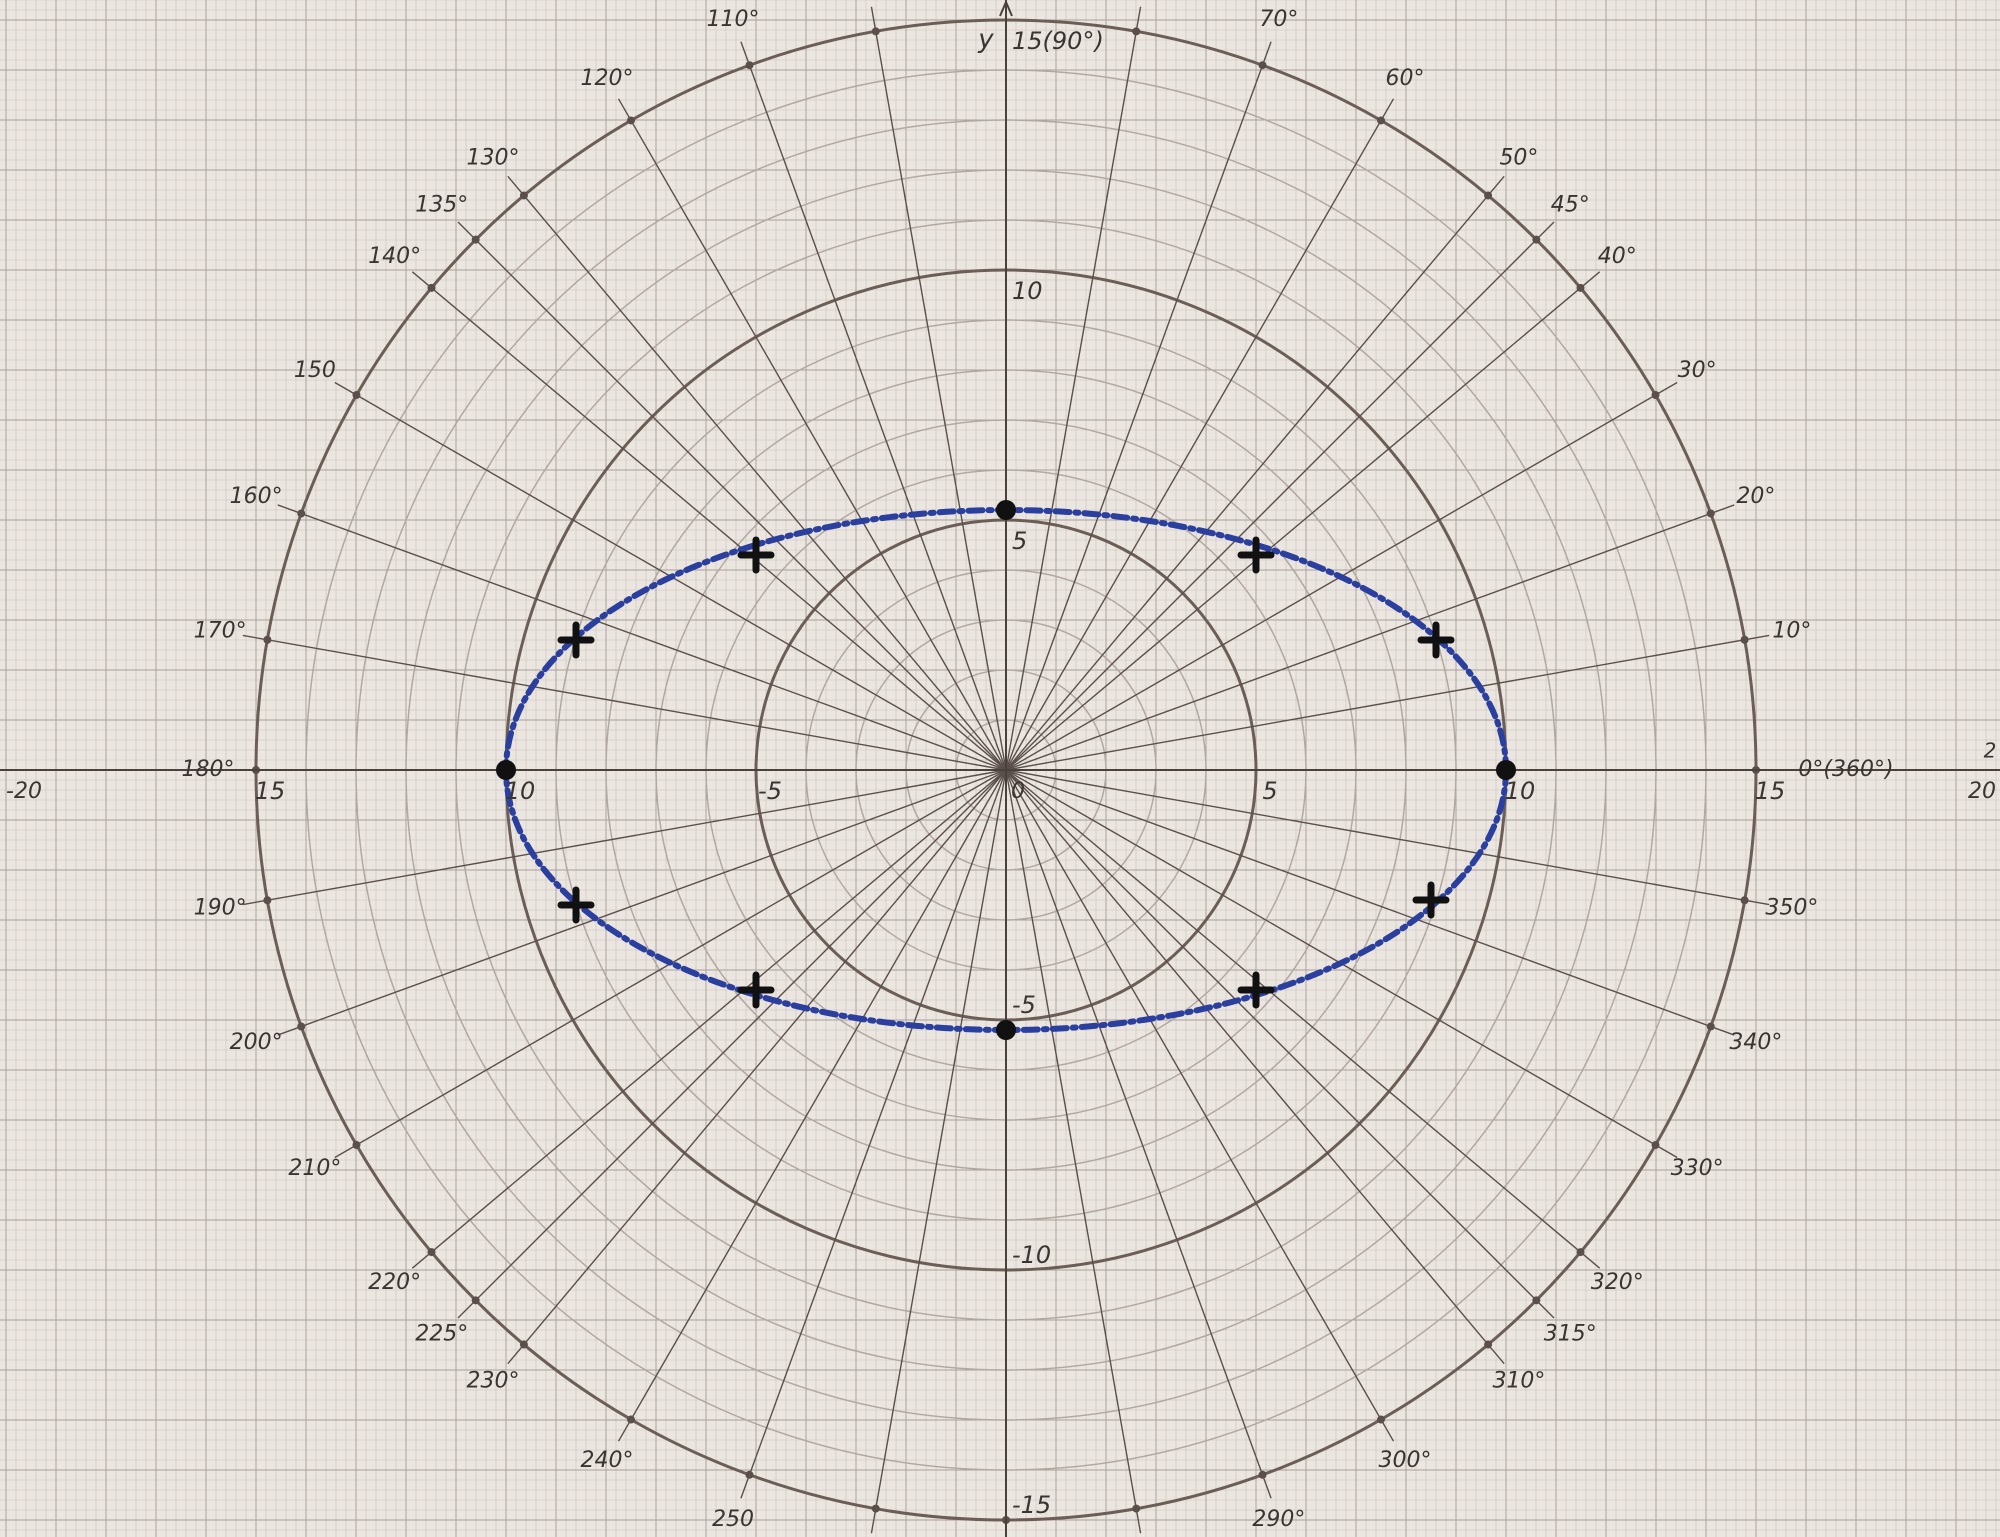 Image resolution: width=2000 pixels, height=1537 pixels. Describe the element at coordinates (1570, 205) in the screenshot. I see `angle-label-45: 45°` at that location.